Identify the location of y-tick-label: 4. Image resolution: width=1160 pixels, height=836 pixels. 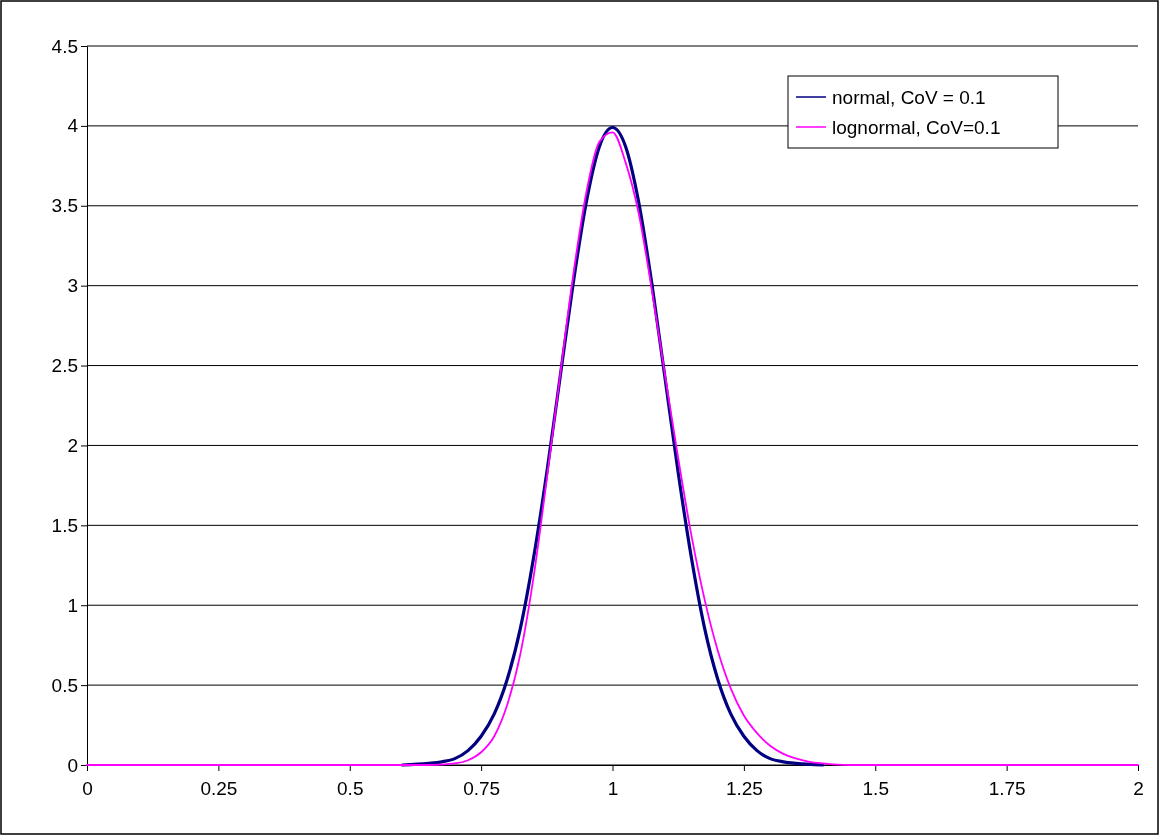
(73, 126).